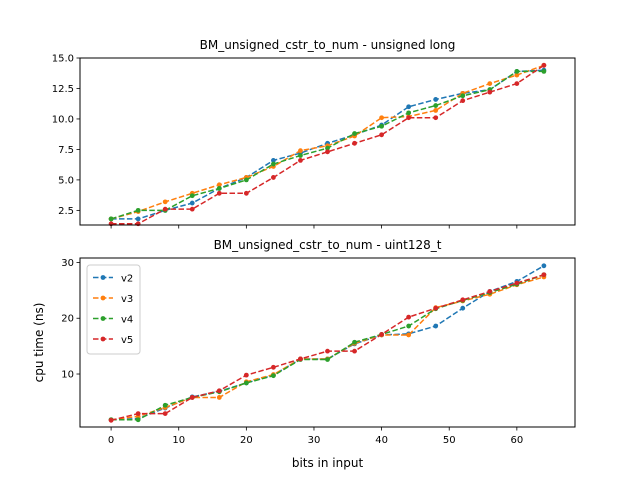  What do you see at coordinates (328, 45) in the screenshot?
I see `top-subplot-title: BM_unsigned_cstr_to_num - unsigned long` at bounding box center [328, 45].